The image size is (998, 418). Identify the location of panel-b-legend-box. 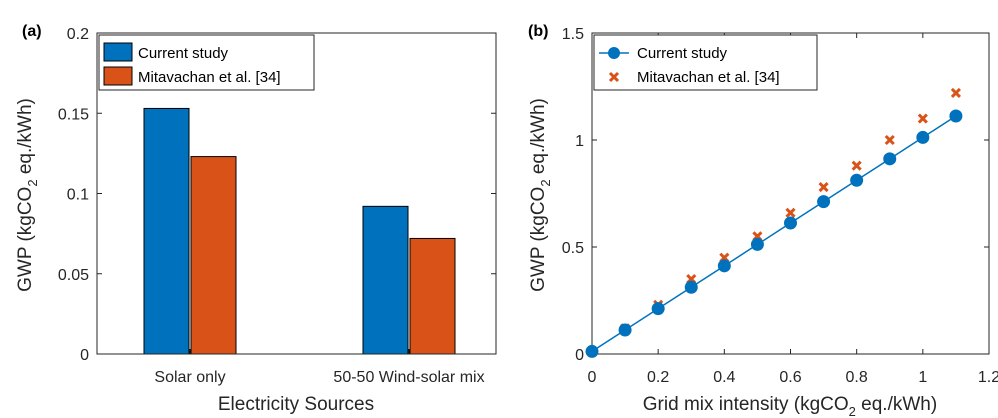
(705, 62).